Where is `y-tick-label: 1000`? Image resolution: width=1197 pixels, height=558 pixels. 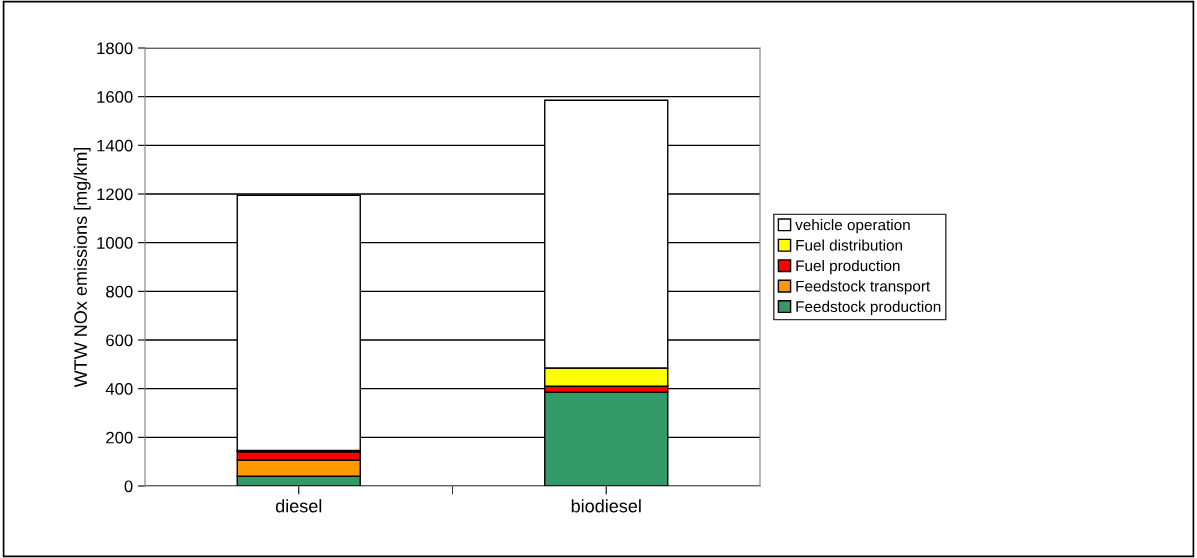
y-tick-label: 1000 is located at coordinates (115, 243).